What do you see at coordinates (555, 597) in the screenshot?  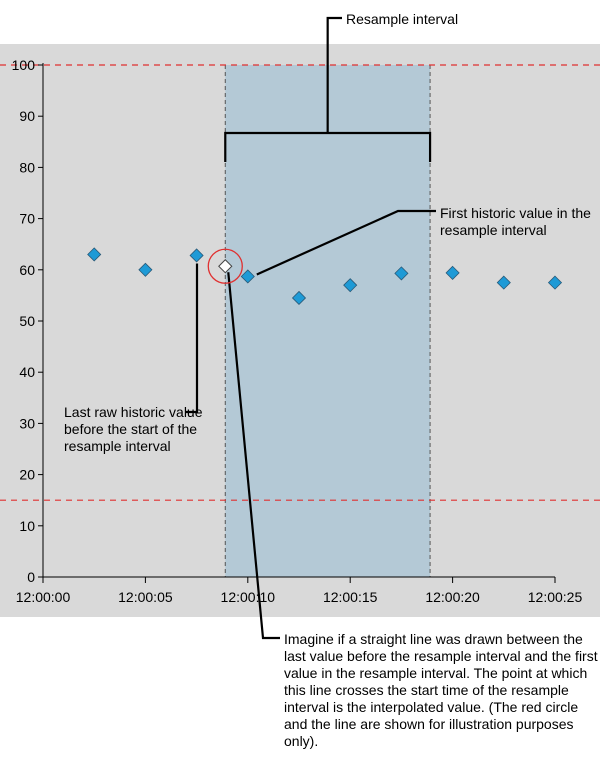 I see `x-tick-label: 12:00:25` at bounding box center [555, 597].